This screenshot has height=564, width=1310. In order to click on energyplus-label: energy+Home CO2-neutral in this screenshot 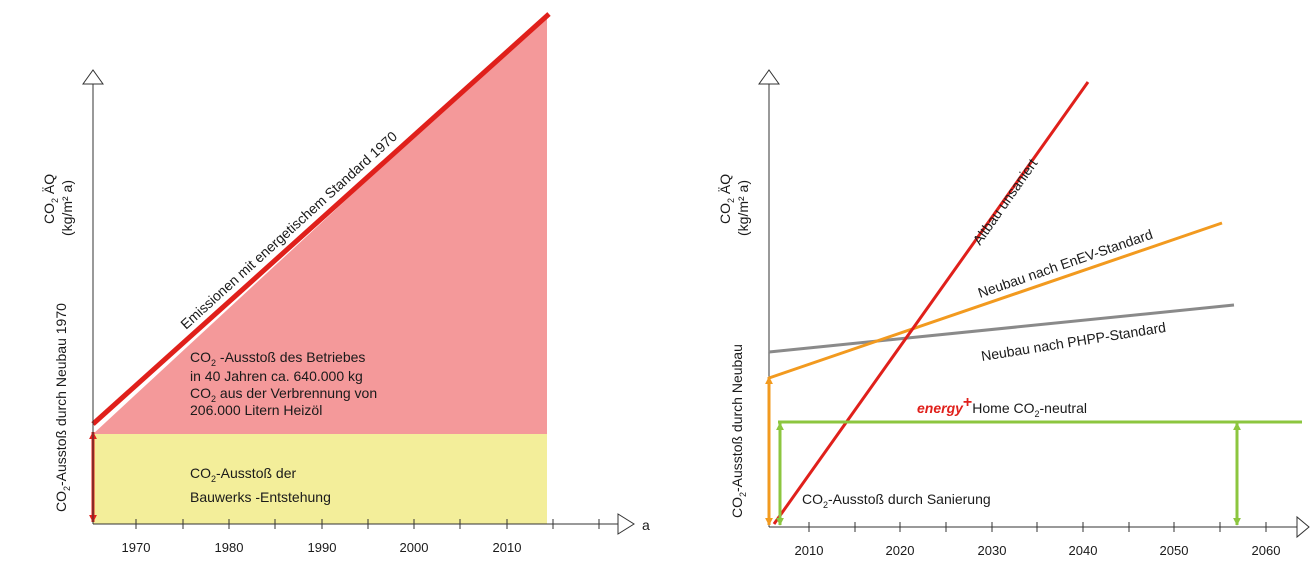, I will do `click(1002, 406)`.